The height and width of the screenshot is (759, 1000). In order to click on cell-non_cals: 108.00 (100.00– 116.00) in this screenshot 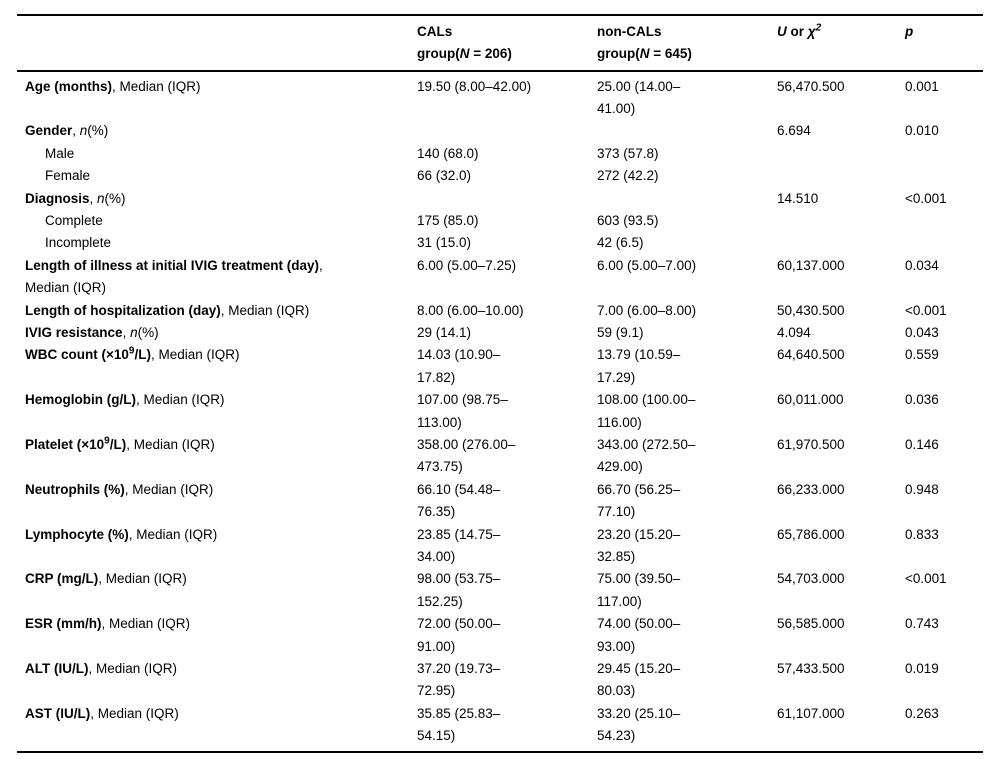, I will do `click(646, 411)`.